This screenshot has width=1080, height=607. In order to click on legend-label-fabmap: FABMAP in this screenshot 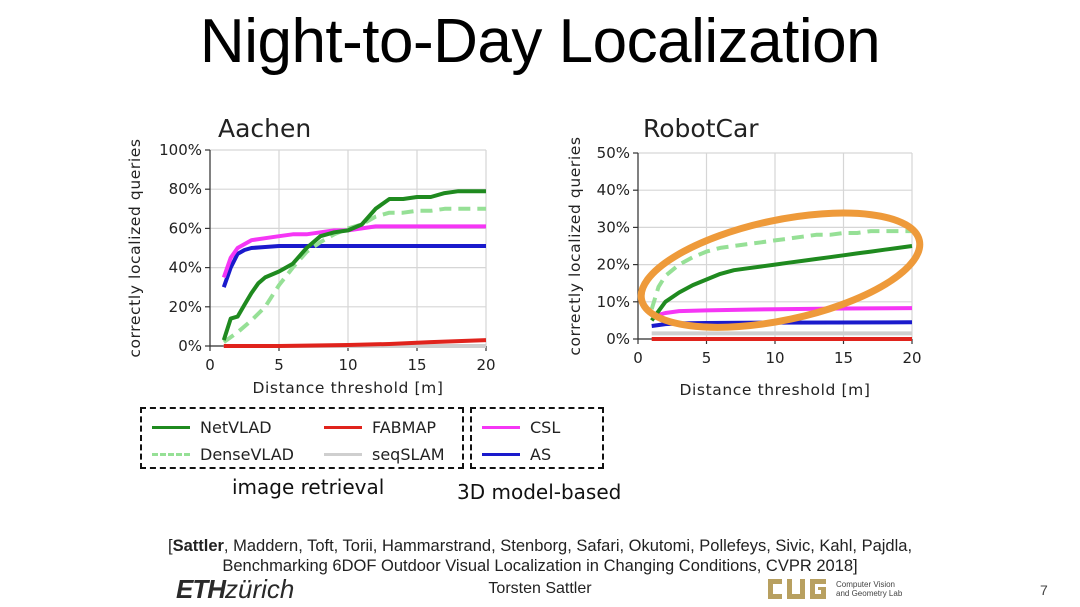, I will do `click(404, 427)`.